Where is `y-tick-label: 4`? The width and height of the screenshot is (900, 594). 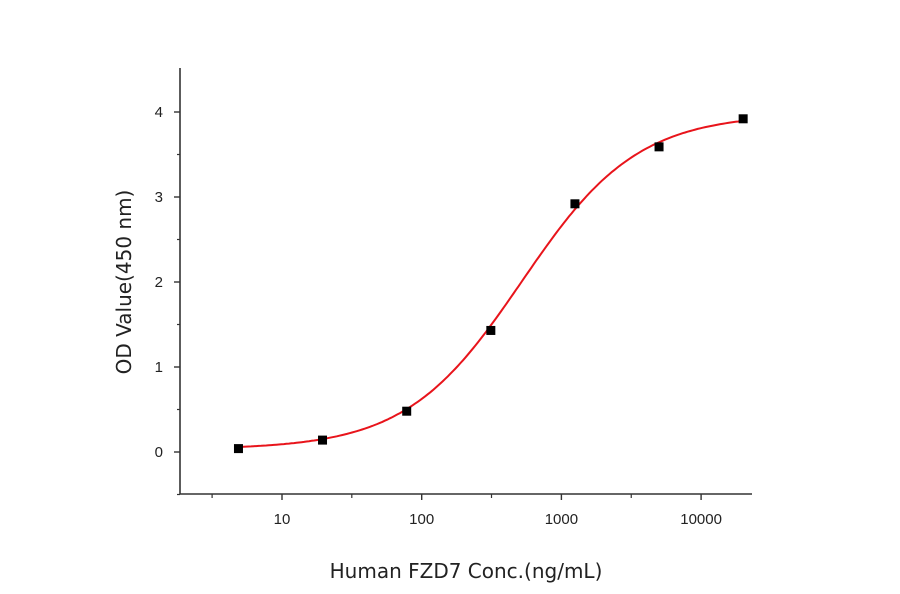 y-tick-label: 4 is located at coordinates (159, 112).